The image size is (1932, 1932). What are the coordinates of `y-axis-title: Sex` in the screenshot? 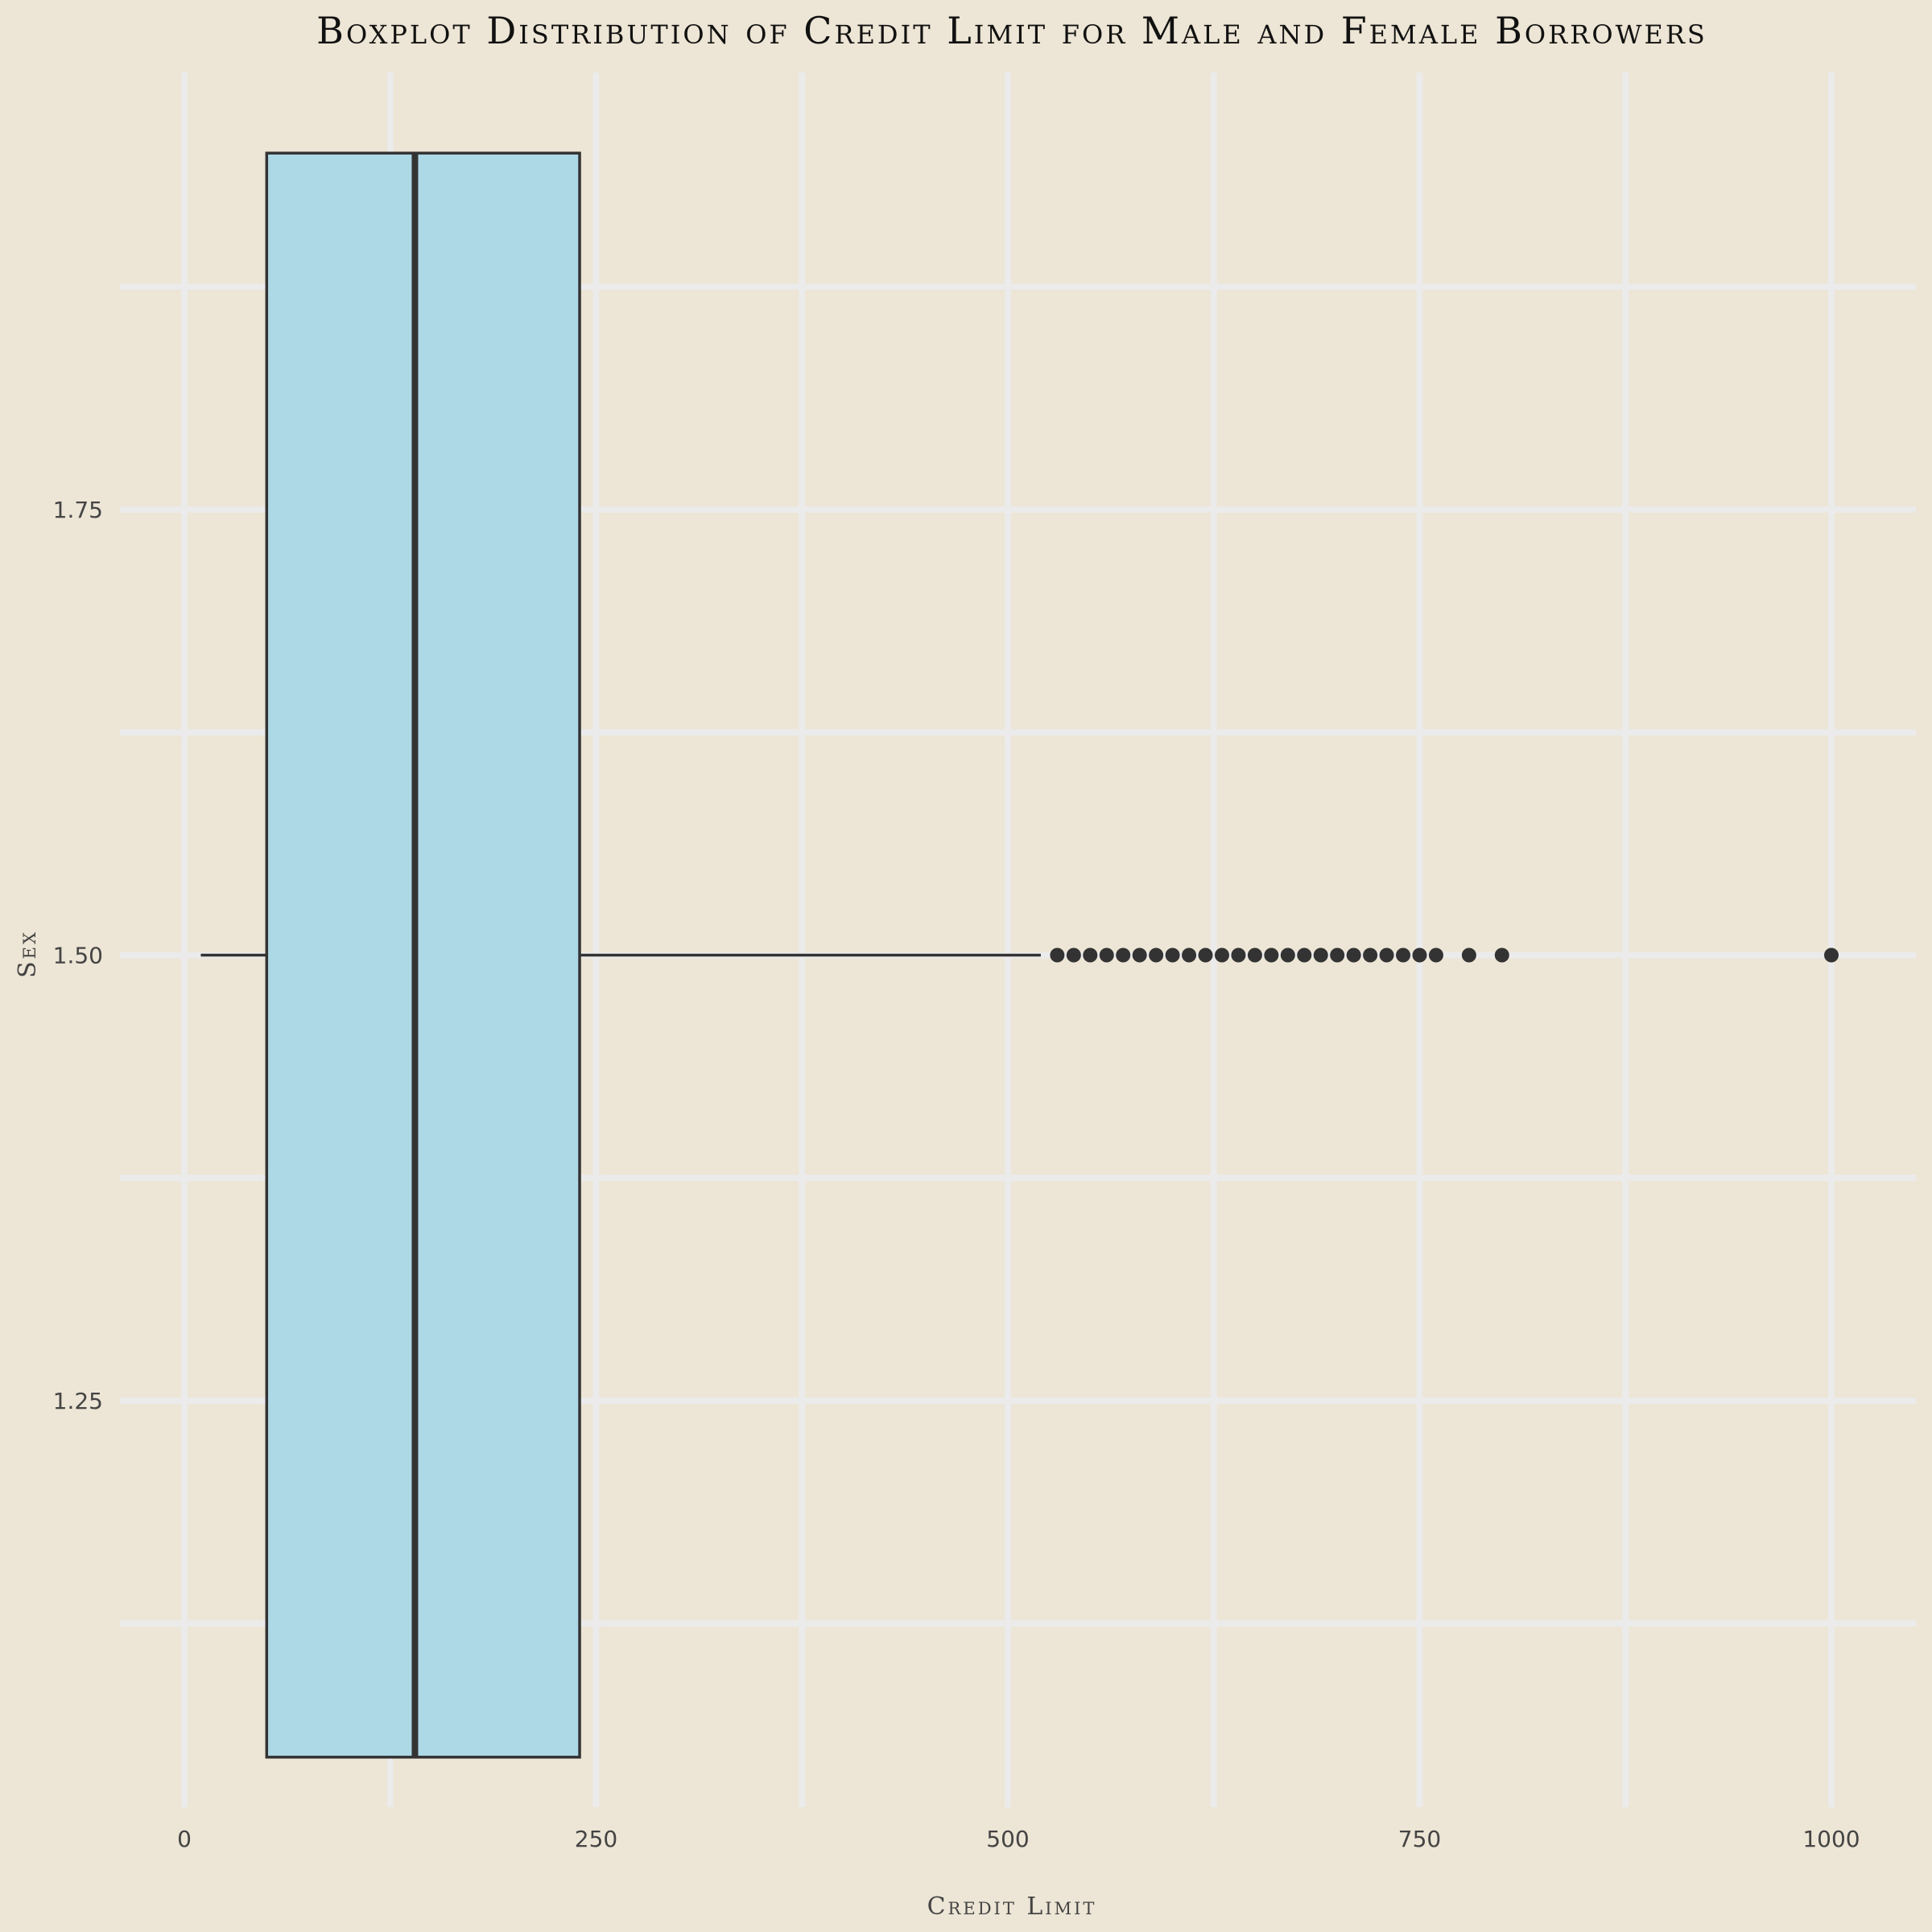 It's located at (28, 954).